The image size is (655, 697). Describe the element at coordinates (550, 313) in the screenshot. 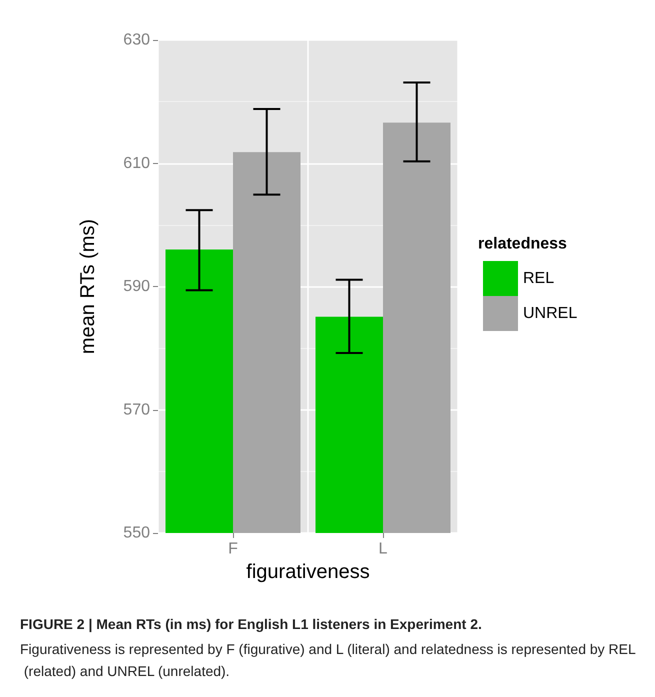

I see `legend-label: UNREL` at that location.